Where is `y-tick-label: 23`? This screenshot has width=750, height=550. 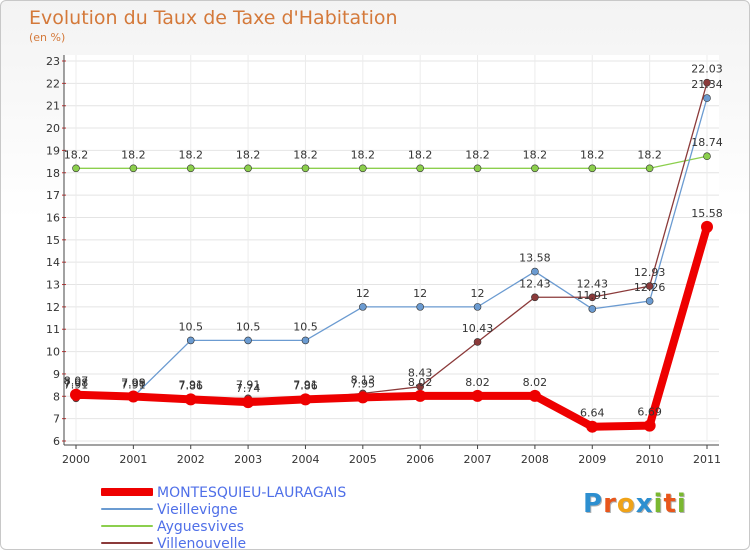
y-tick-label: 23 is located at coordinates (53, 61).